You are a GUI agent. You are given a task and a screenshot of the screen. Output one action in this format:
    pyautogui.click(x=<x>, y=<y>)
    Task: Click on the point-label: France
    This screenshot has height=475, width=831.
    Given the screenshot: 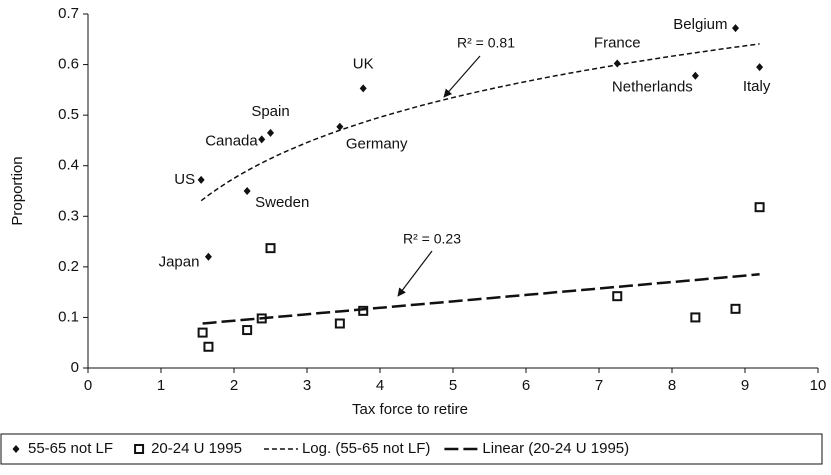 What is the action you would take?
    pyautogui.click(x=617, y=43)
    